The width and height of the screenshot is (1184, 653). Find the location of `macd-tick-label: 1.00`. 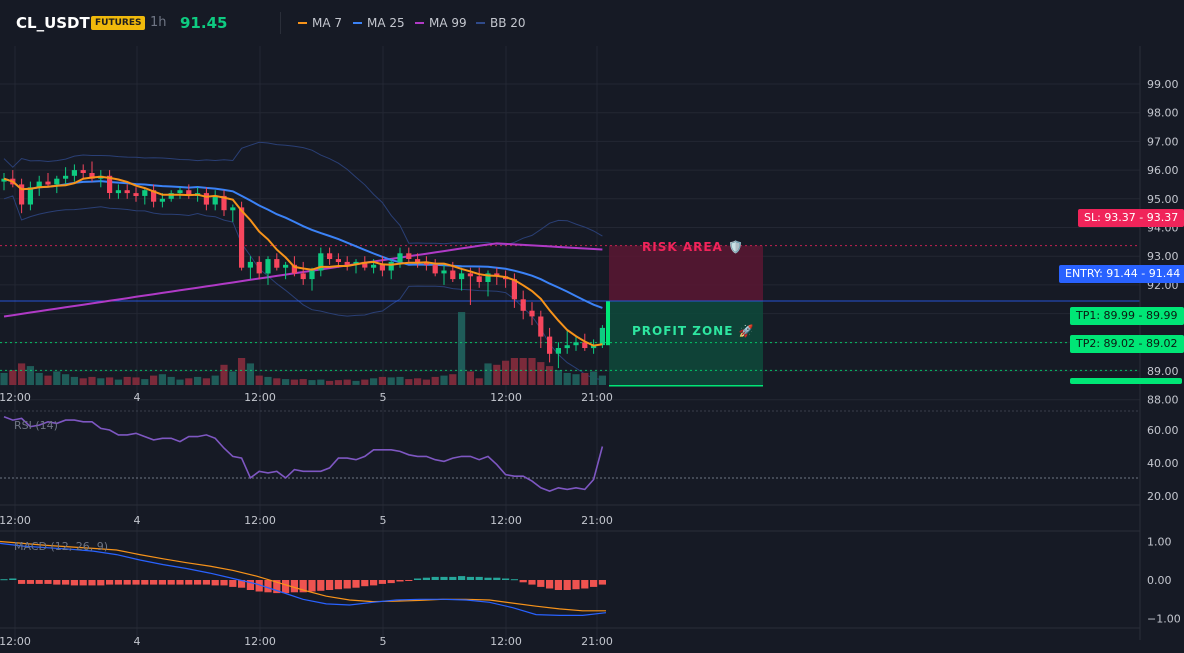

macd-tick-label: 1.00 is located at coordinates (1159, 542).